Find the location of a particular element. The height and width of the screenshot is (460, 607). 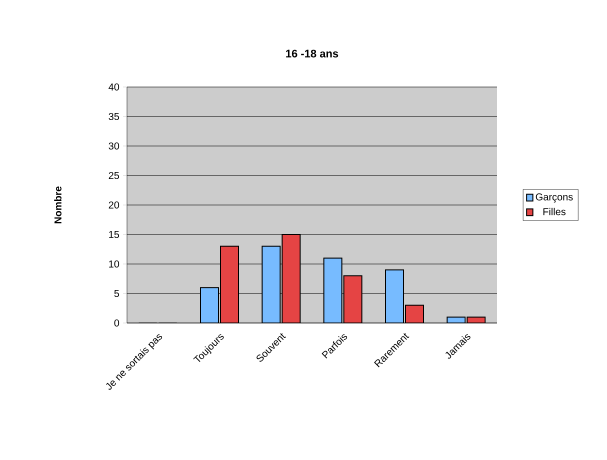

y-axis-title: Nombre is located at coordinates (58, 205).